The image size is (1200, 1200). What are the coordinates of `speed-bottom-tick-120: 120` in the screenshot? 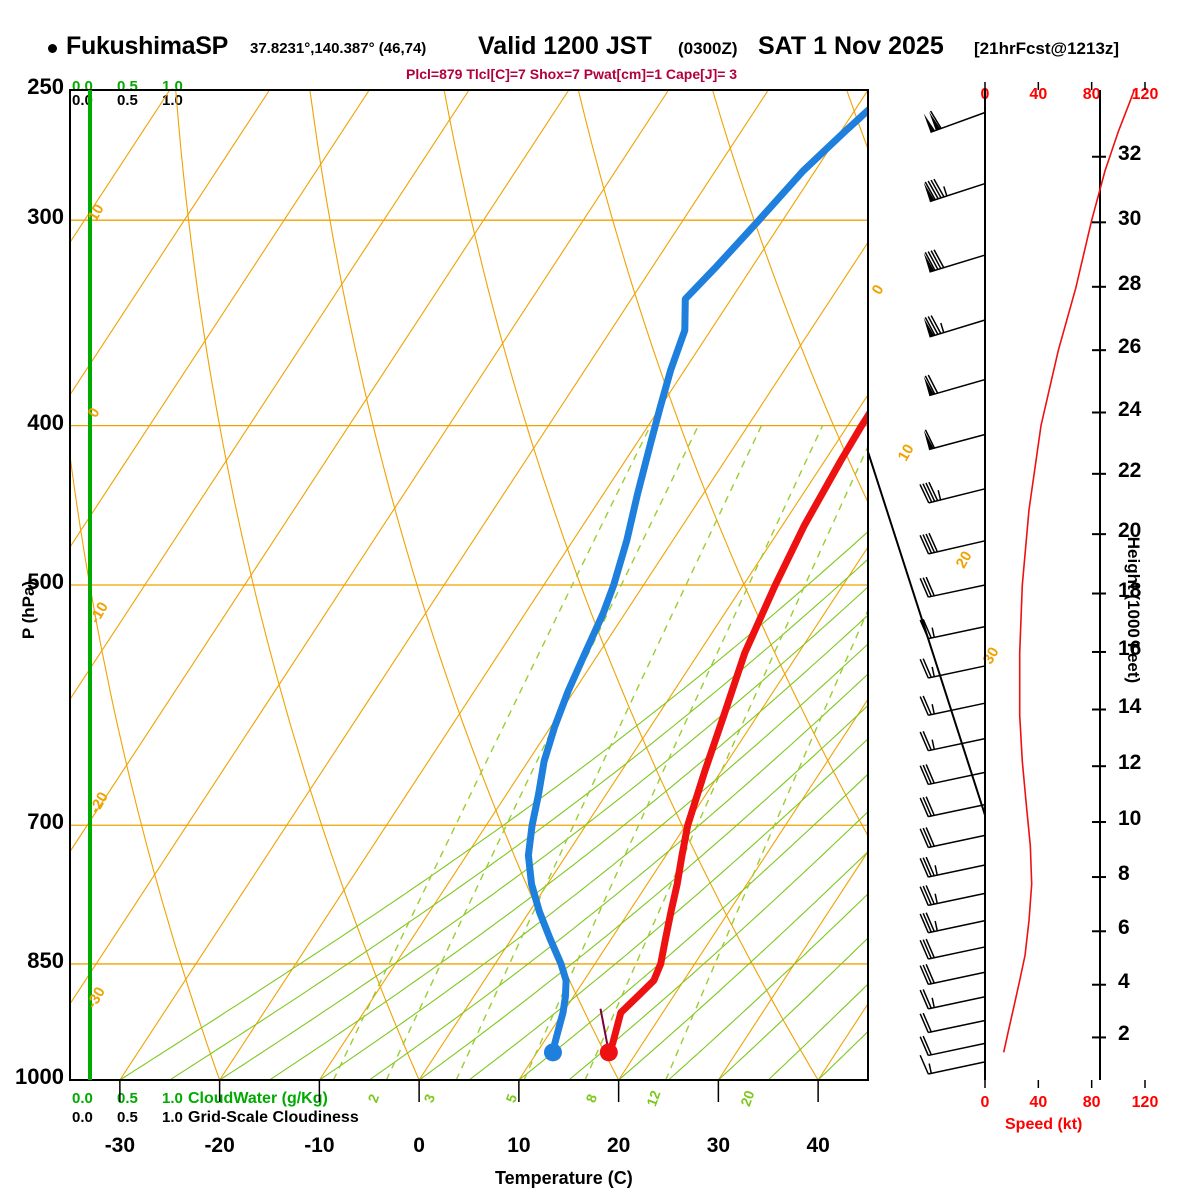 It's located at (1145, 1102).